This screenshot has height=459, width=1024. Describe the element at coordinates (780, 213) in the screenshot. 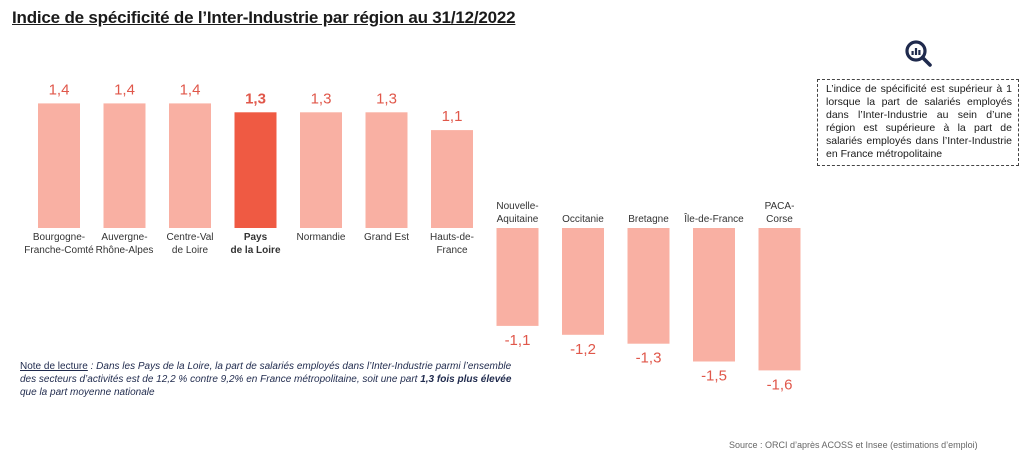

I see `category-label-11: PACA-Corse` at that location.